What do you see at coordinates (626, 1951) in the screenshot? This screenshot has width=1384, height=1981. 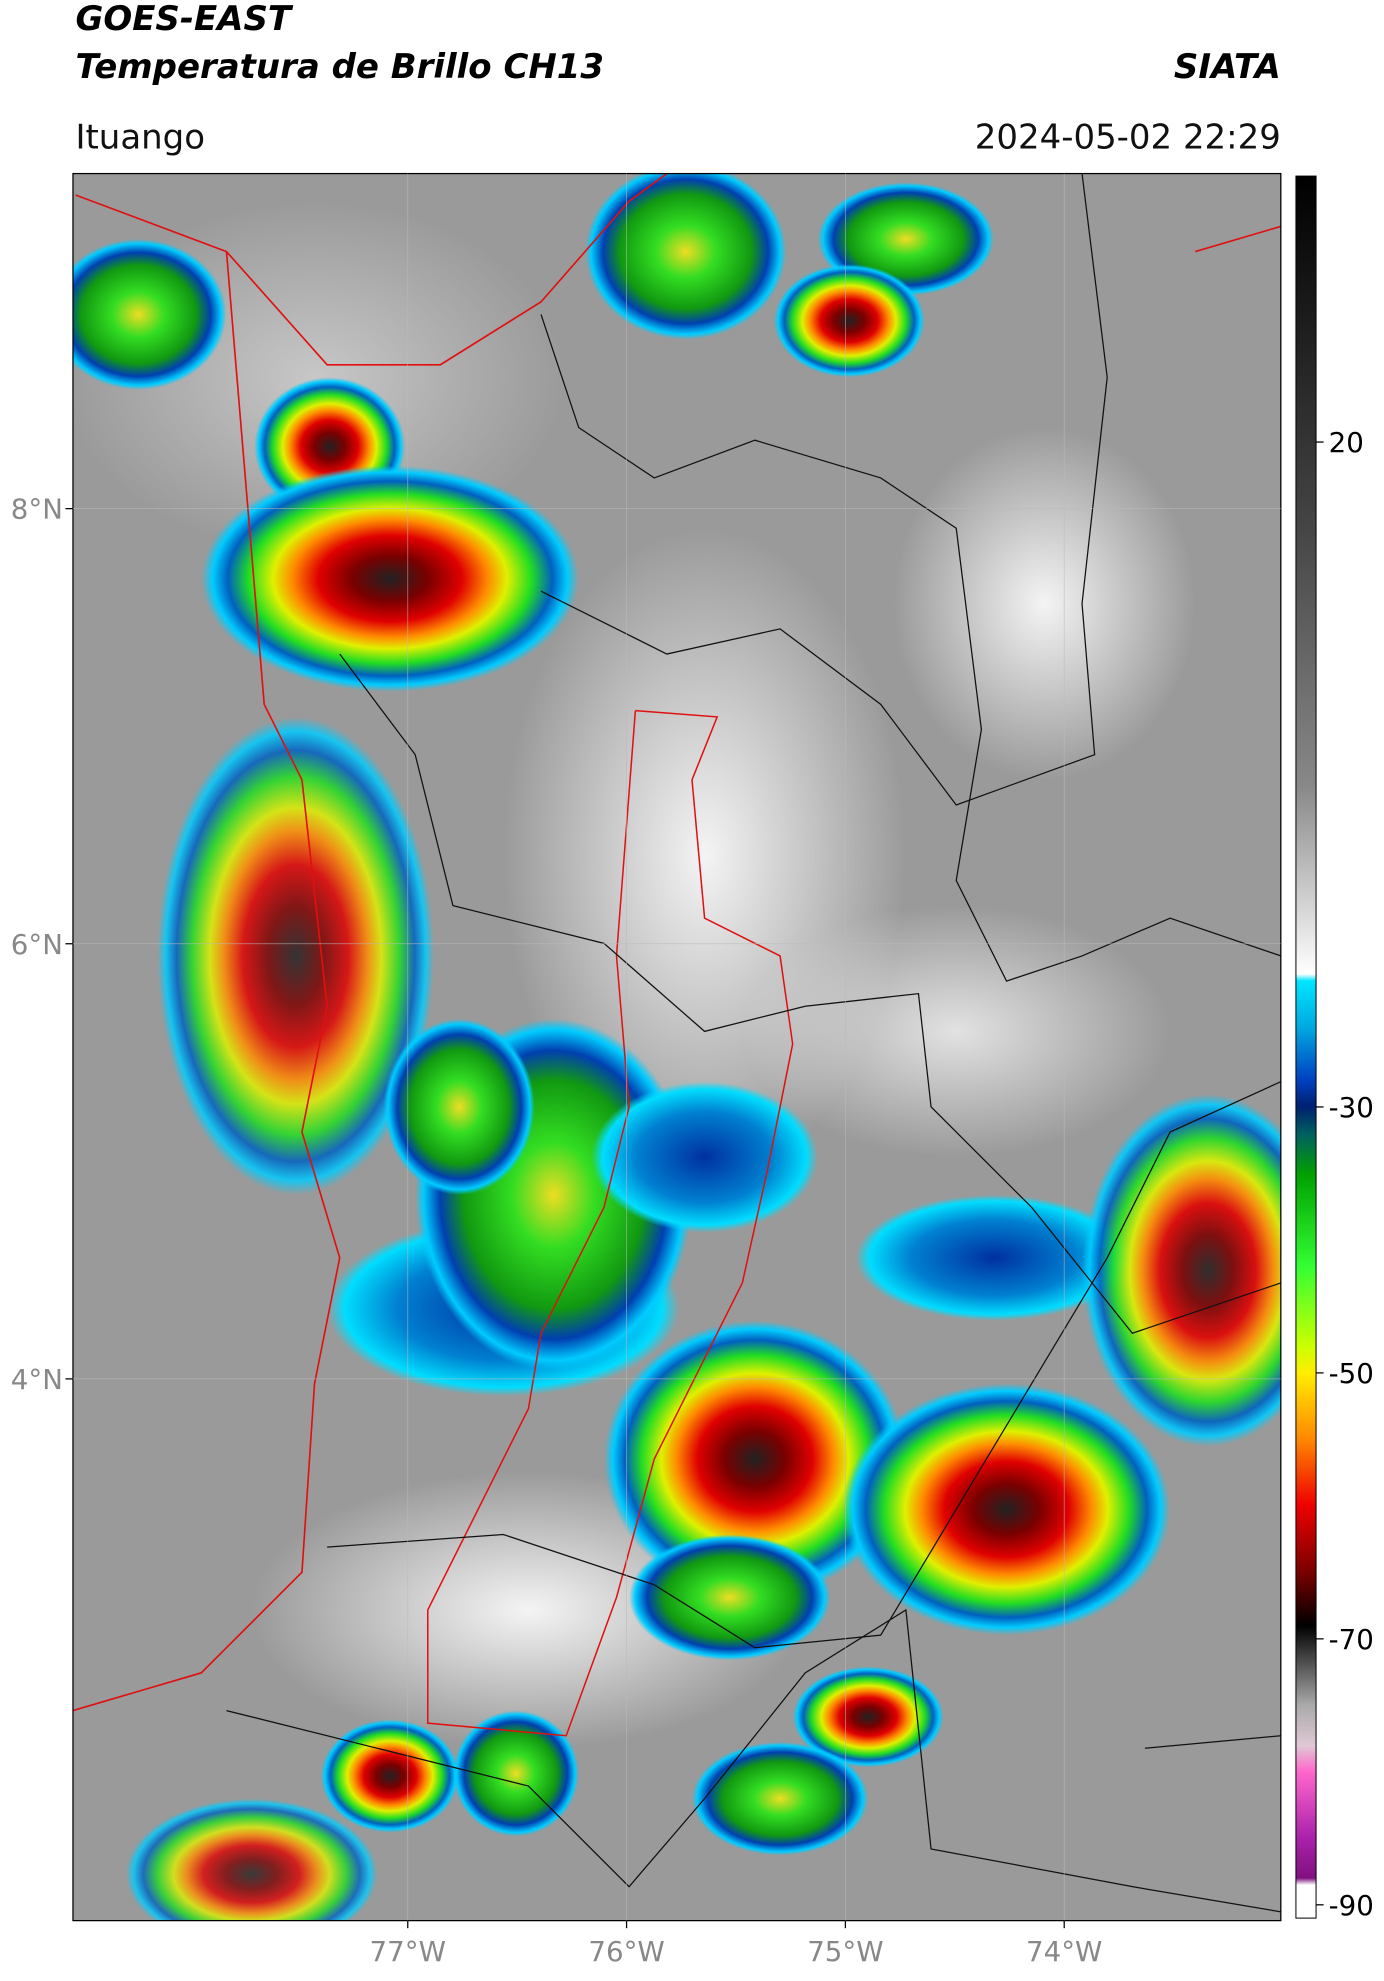 I see `x-tick-label: 76°W` at bounding box center [626, 1951].